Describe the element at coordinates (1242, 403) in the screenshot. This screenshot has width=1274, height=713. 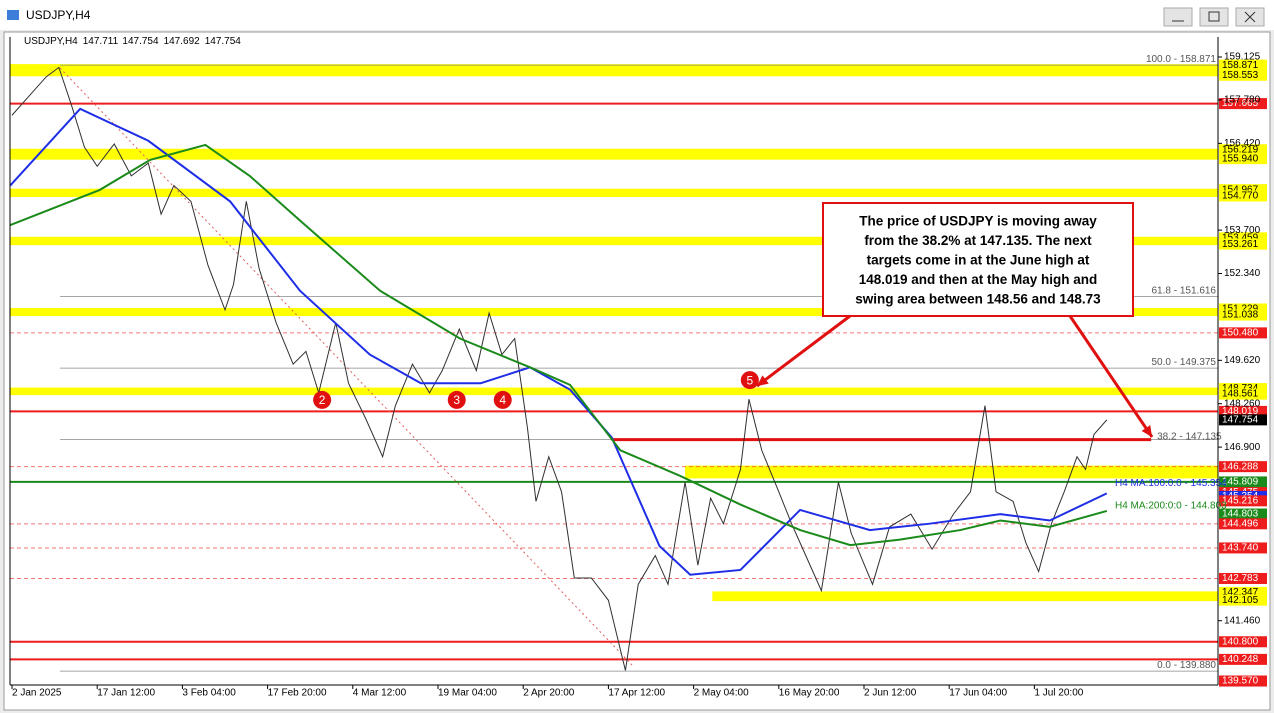
I see `y-tick-label: 148.260` at that location.